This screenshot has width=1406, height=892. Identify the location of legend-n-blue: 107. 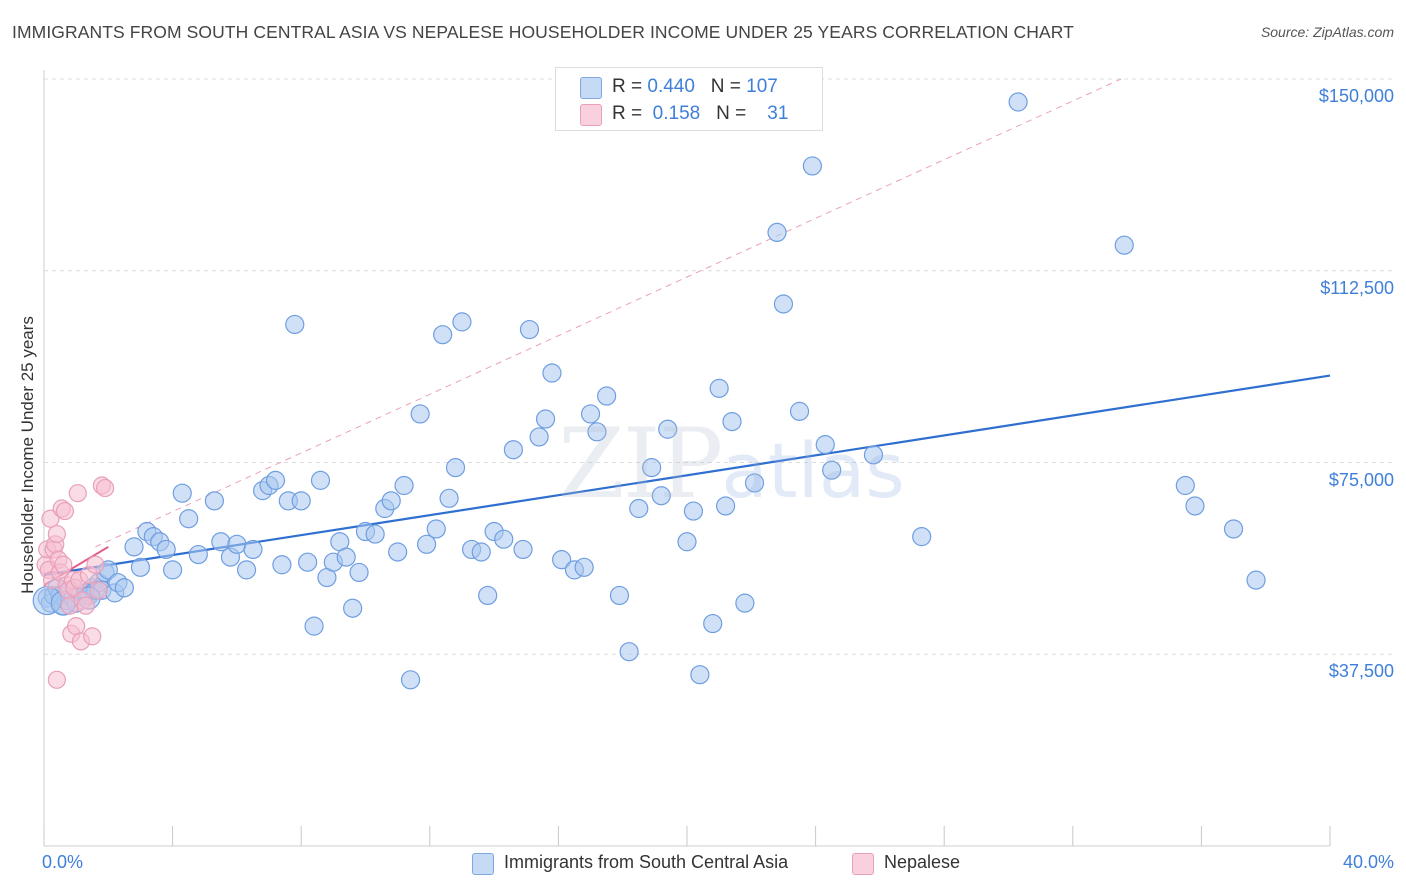
(762, 86).